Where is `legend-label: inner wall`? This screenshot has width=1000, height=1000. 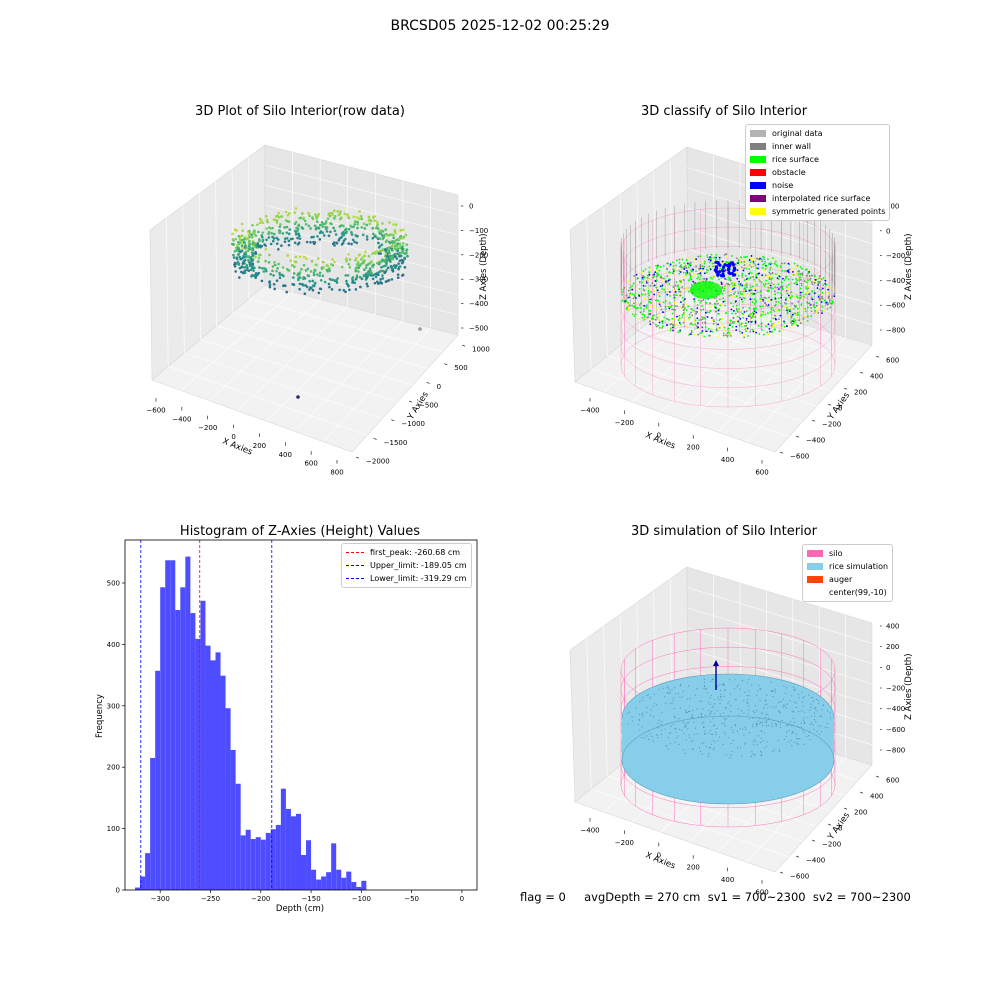
legend-label: inner wall is located at coordinates (792, 146).